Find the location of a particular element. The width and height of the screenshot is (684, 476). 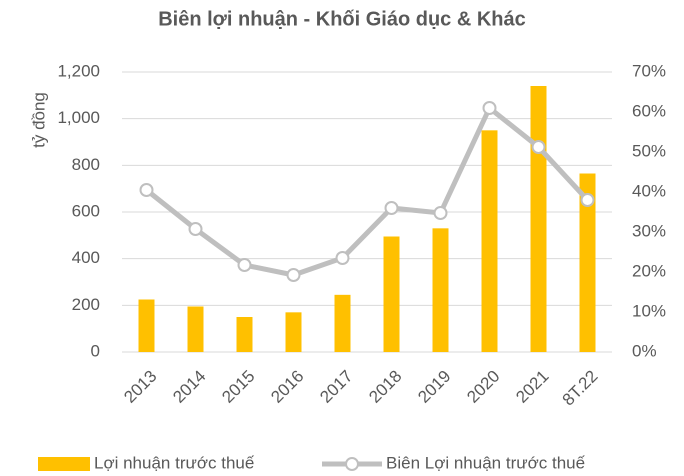

y-tick-label: 1,000 is located at coordinates (78, 117).